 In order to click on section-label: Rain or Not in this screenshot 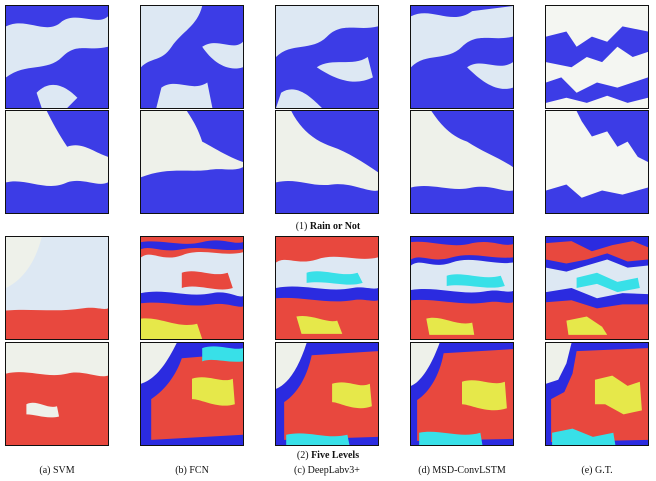, I will do `click(335, 226)`.